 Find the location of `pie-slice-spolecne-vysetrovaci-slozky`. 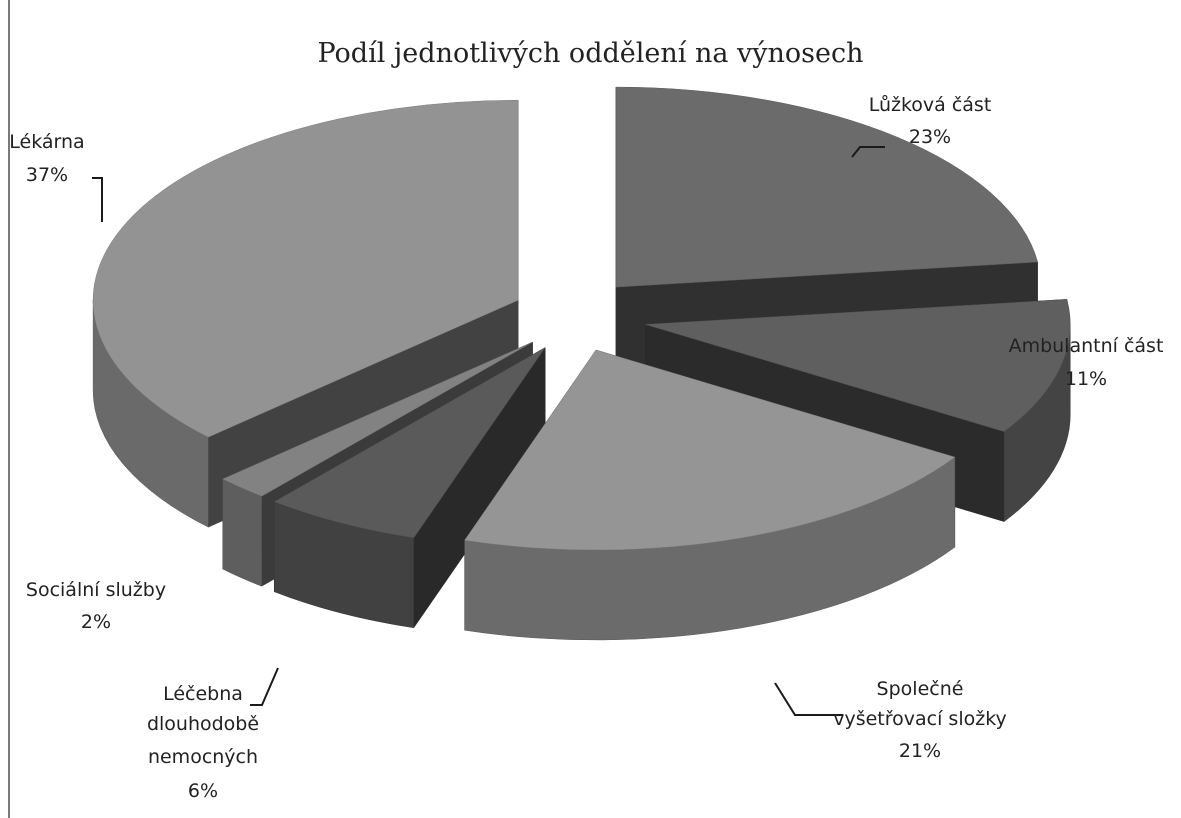

pie-slice-spolecne-vysetrovaci-slozky is located at coordinates (710, 495).